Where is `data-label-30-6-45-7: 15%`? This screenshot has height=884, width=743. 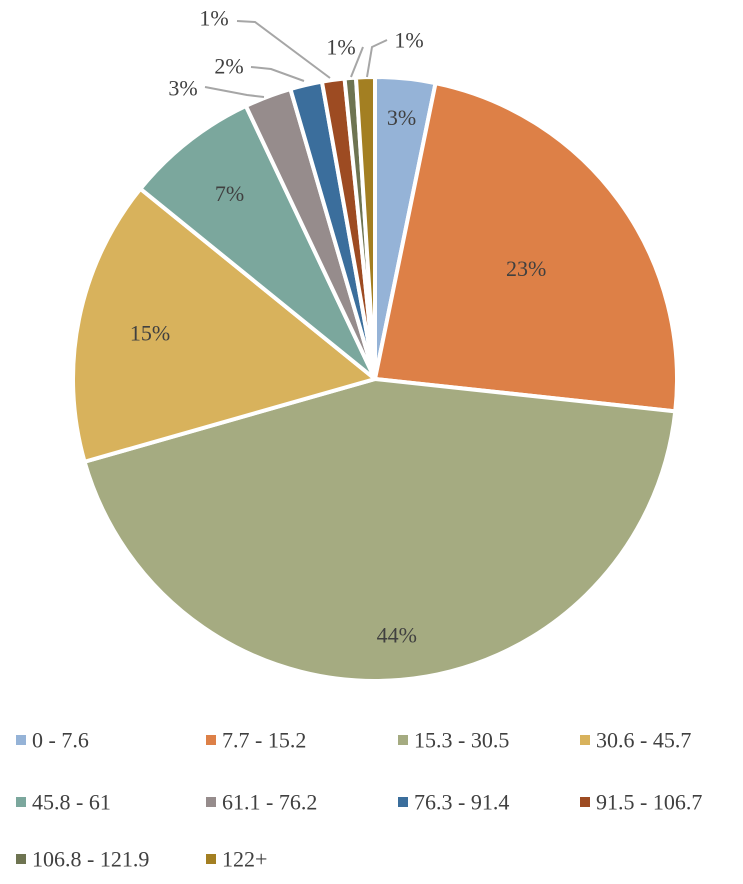
data-label-30-6-45-7: 15% is located at coordinates (150, 333).